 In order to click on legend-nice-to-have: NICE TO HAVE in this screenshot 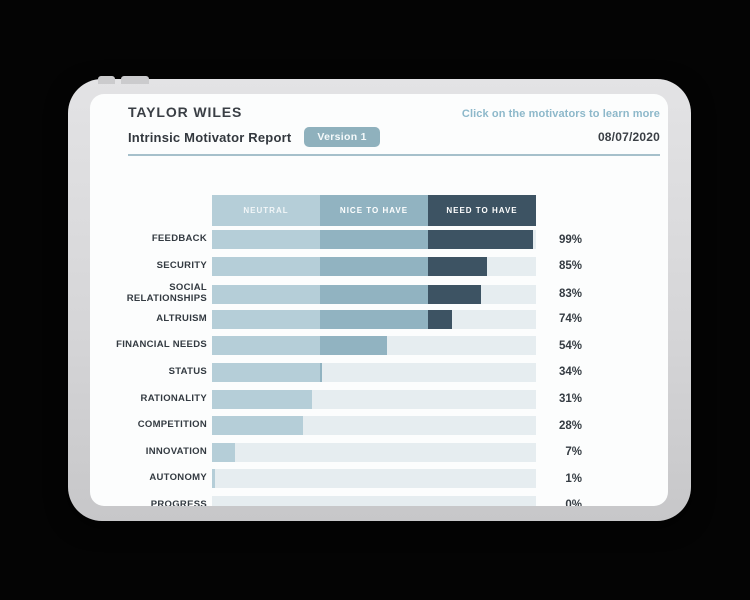, I will do `click(374, 210)`.